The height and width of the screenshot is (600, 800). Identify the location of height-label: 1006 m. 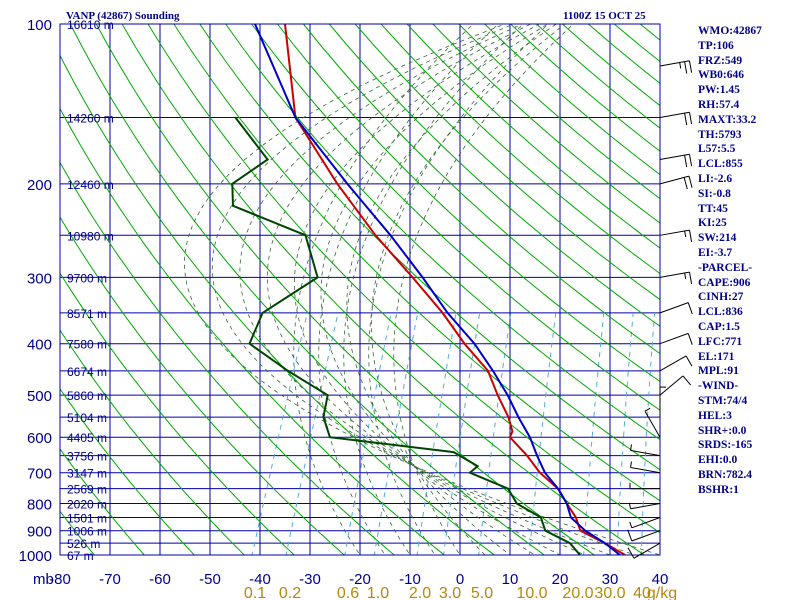
(87, 532).